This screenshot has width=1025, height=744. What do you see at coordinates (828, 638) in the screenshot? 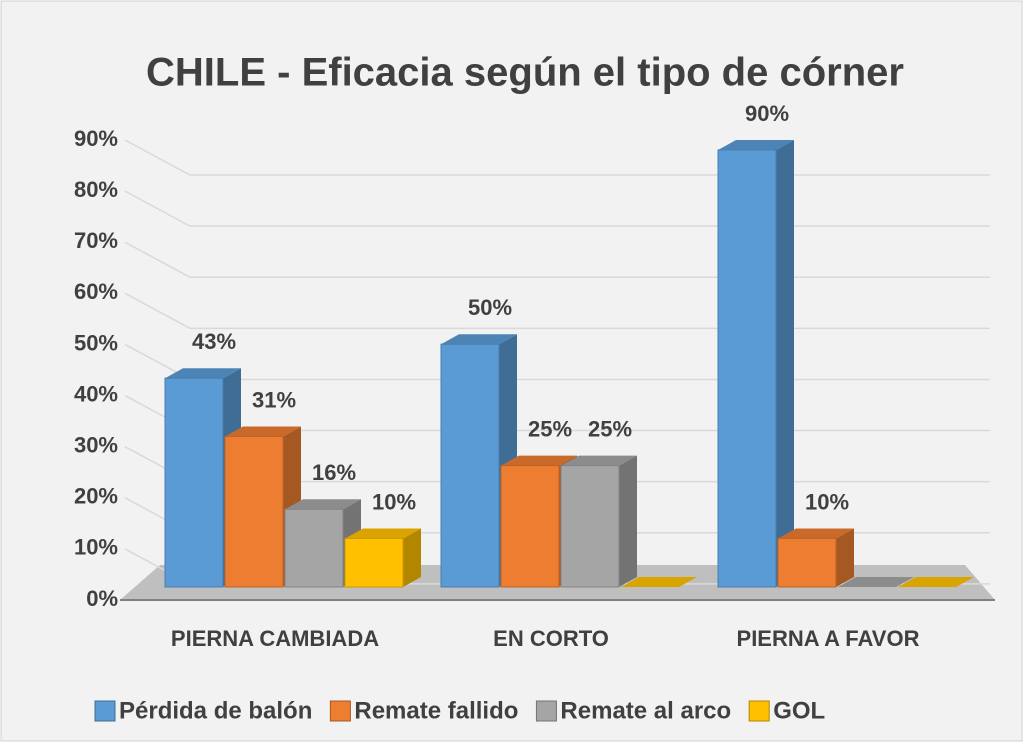
I see `x-tick-label: PIERNA A FAVOR` at bounding box center [828, 638].